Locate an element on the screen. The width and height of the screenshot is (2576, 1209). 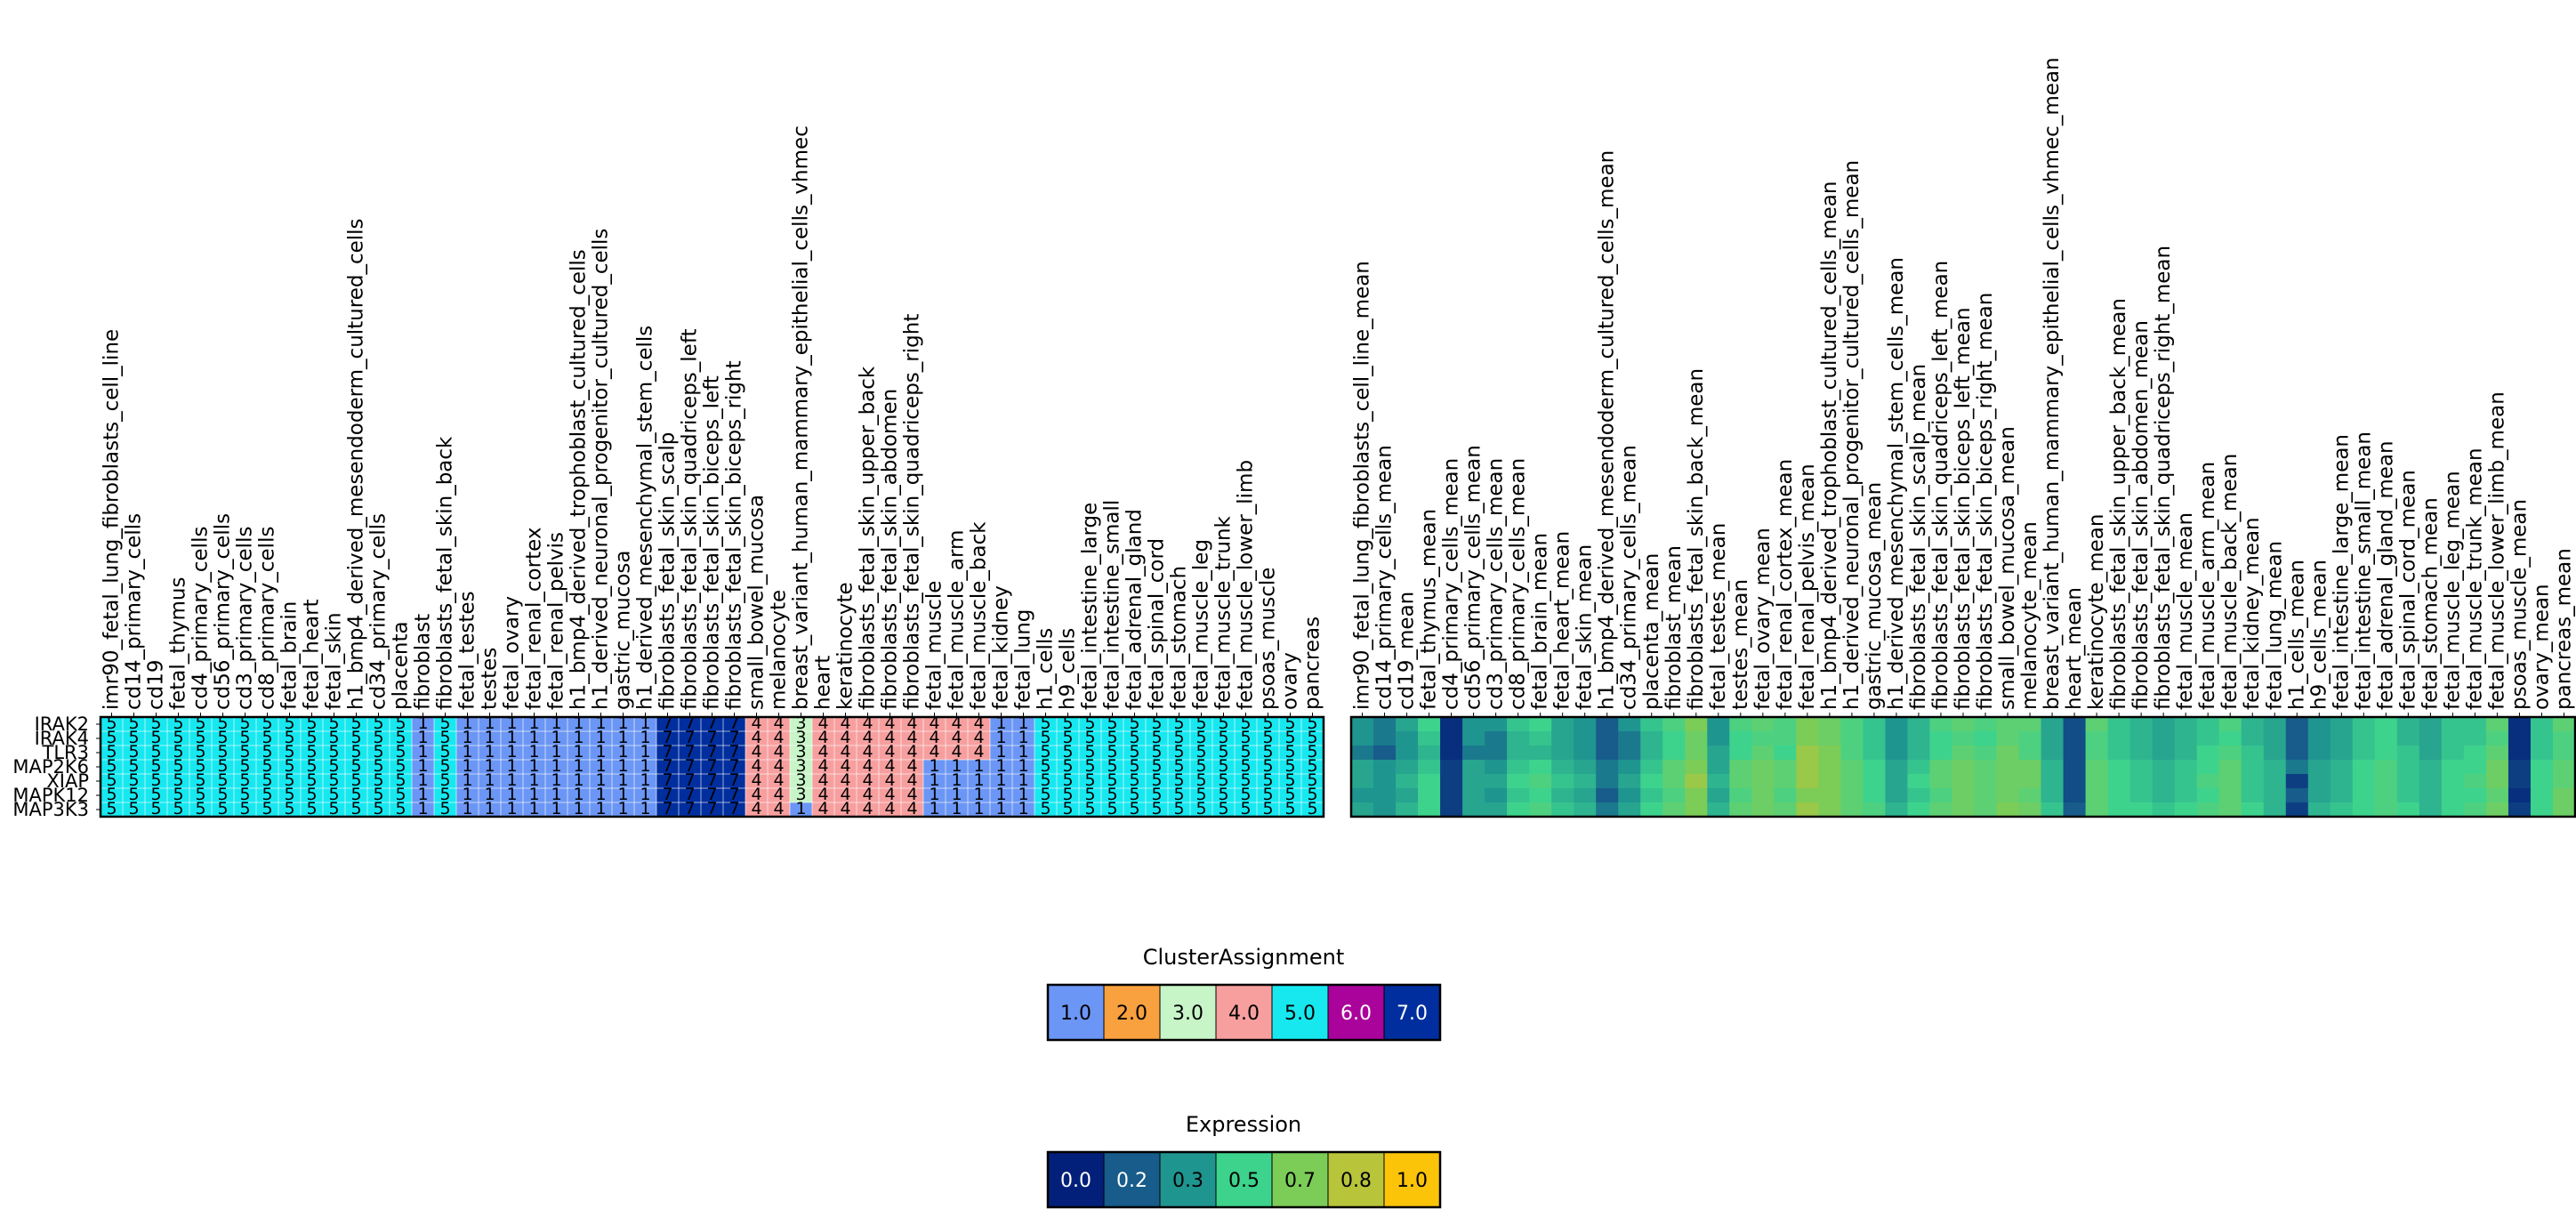
cluster-legend-swatch-label: 1.0 is located at coordinates (1075, 1014).